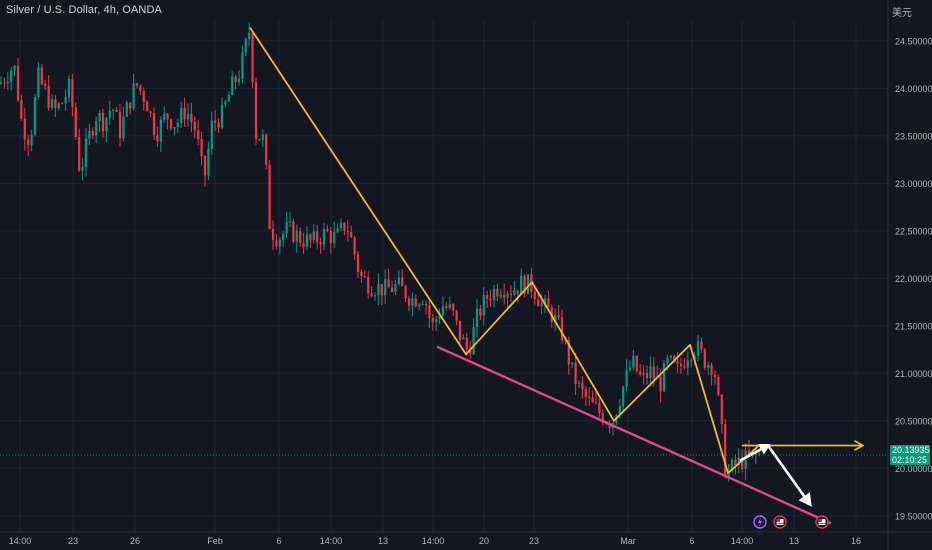 The height and width of the screenshot is (550, 932). I want to click on y-tick-label: 19.50000, so click(913, 516).